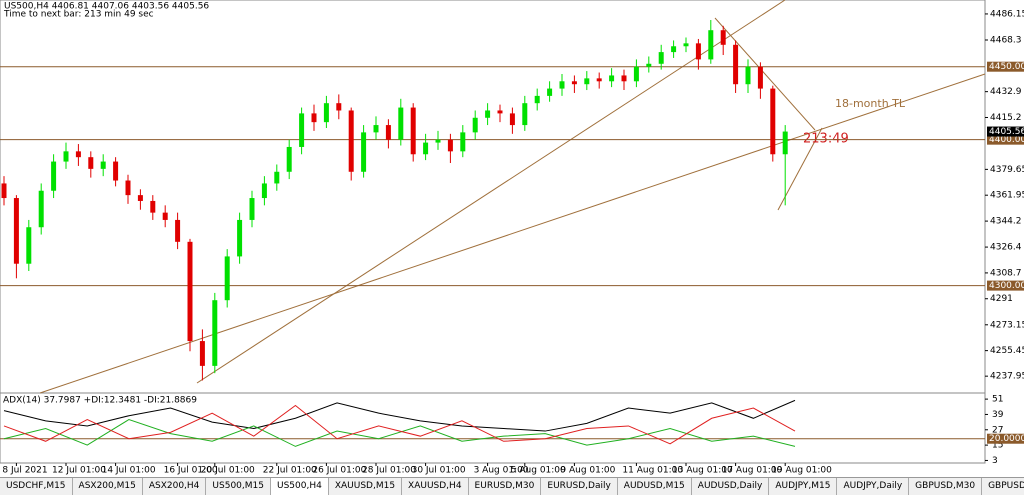  What do you see at coordinates (997, 446) in the screenshot?
I see `y-tick-label: 15` at bounding box center [997, 446].